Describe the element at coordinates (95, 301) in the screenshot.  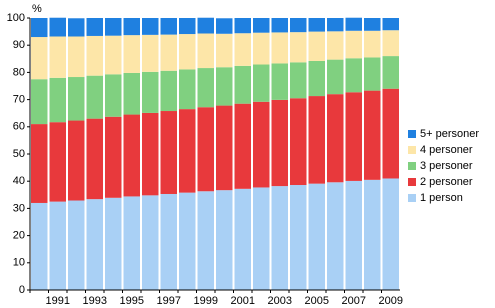
I see `x-tick-label: 1993` at that location.